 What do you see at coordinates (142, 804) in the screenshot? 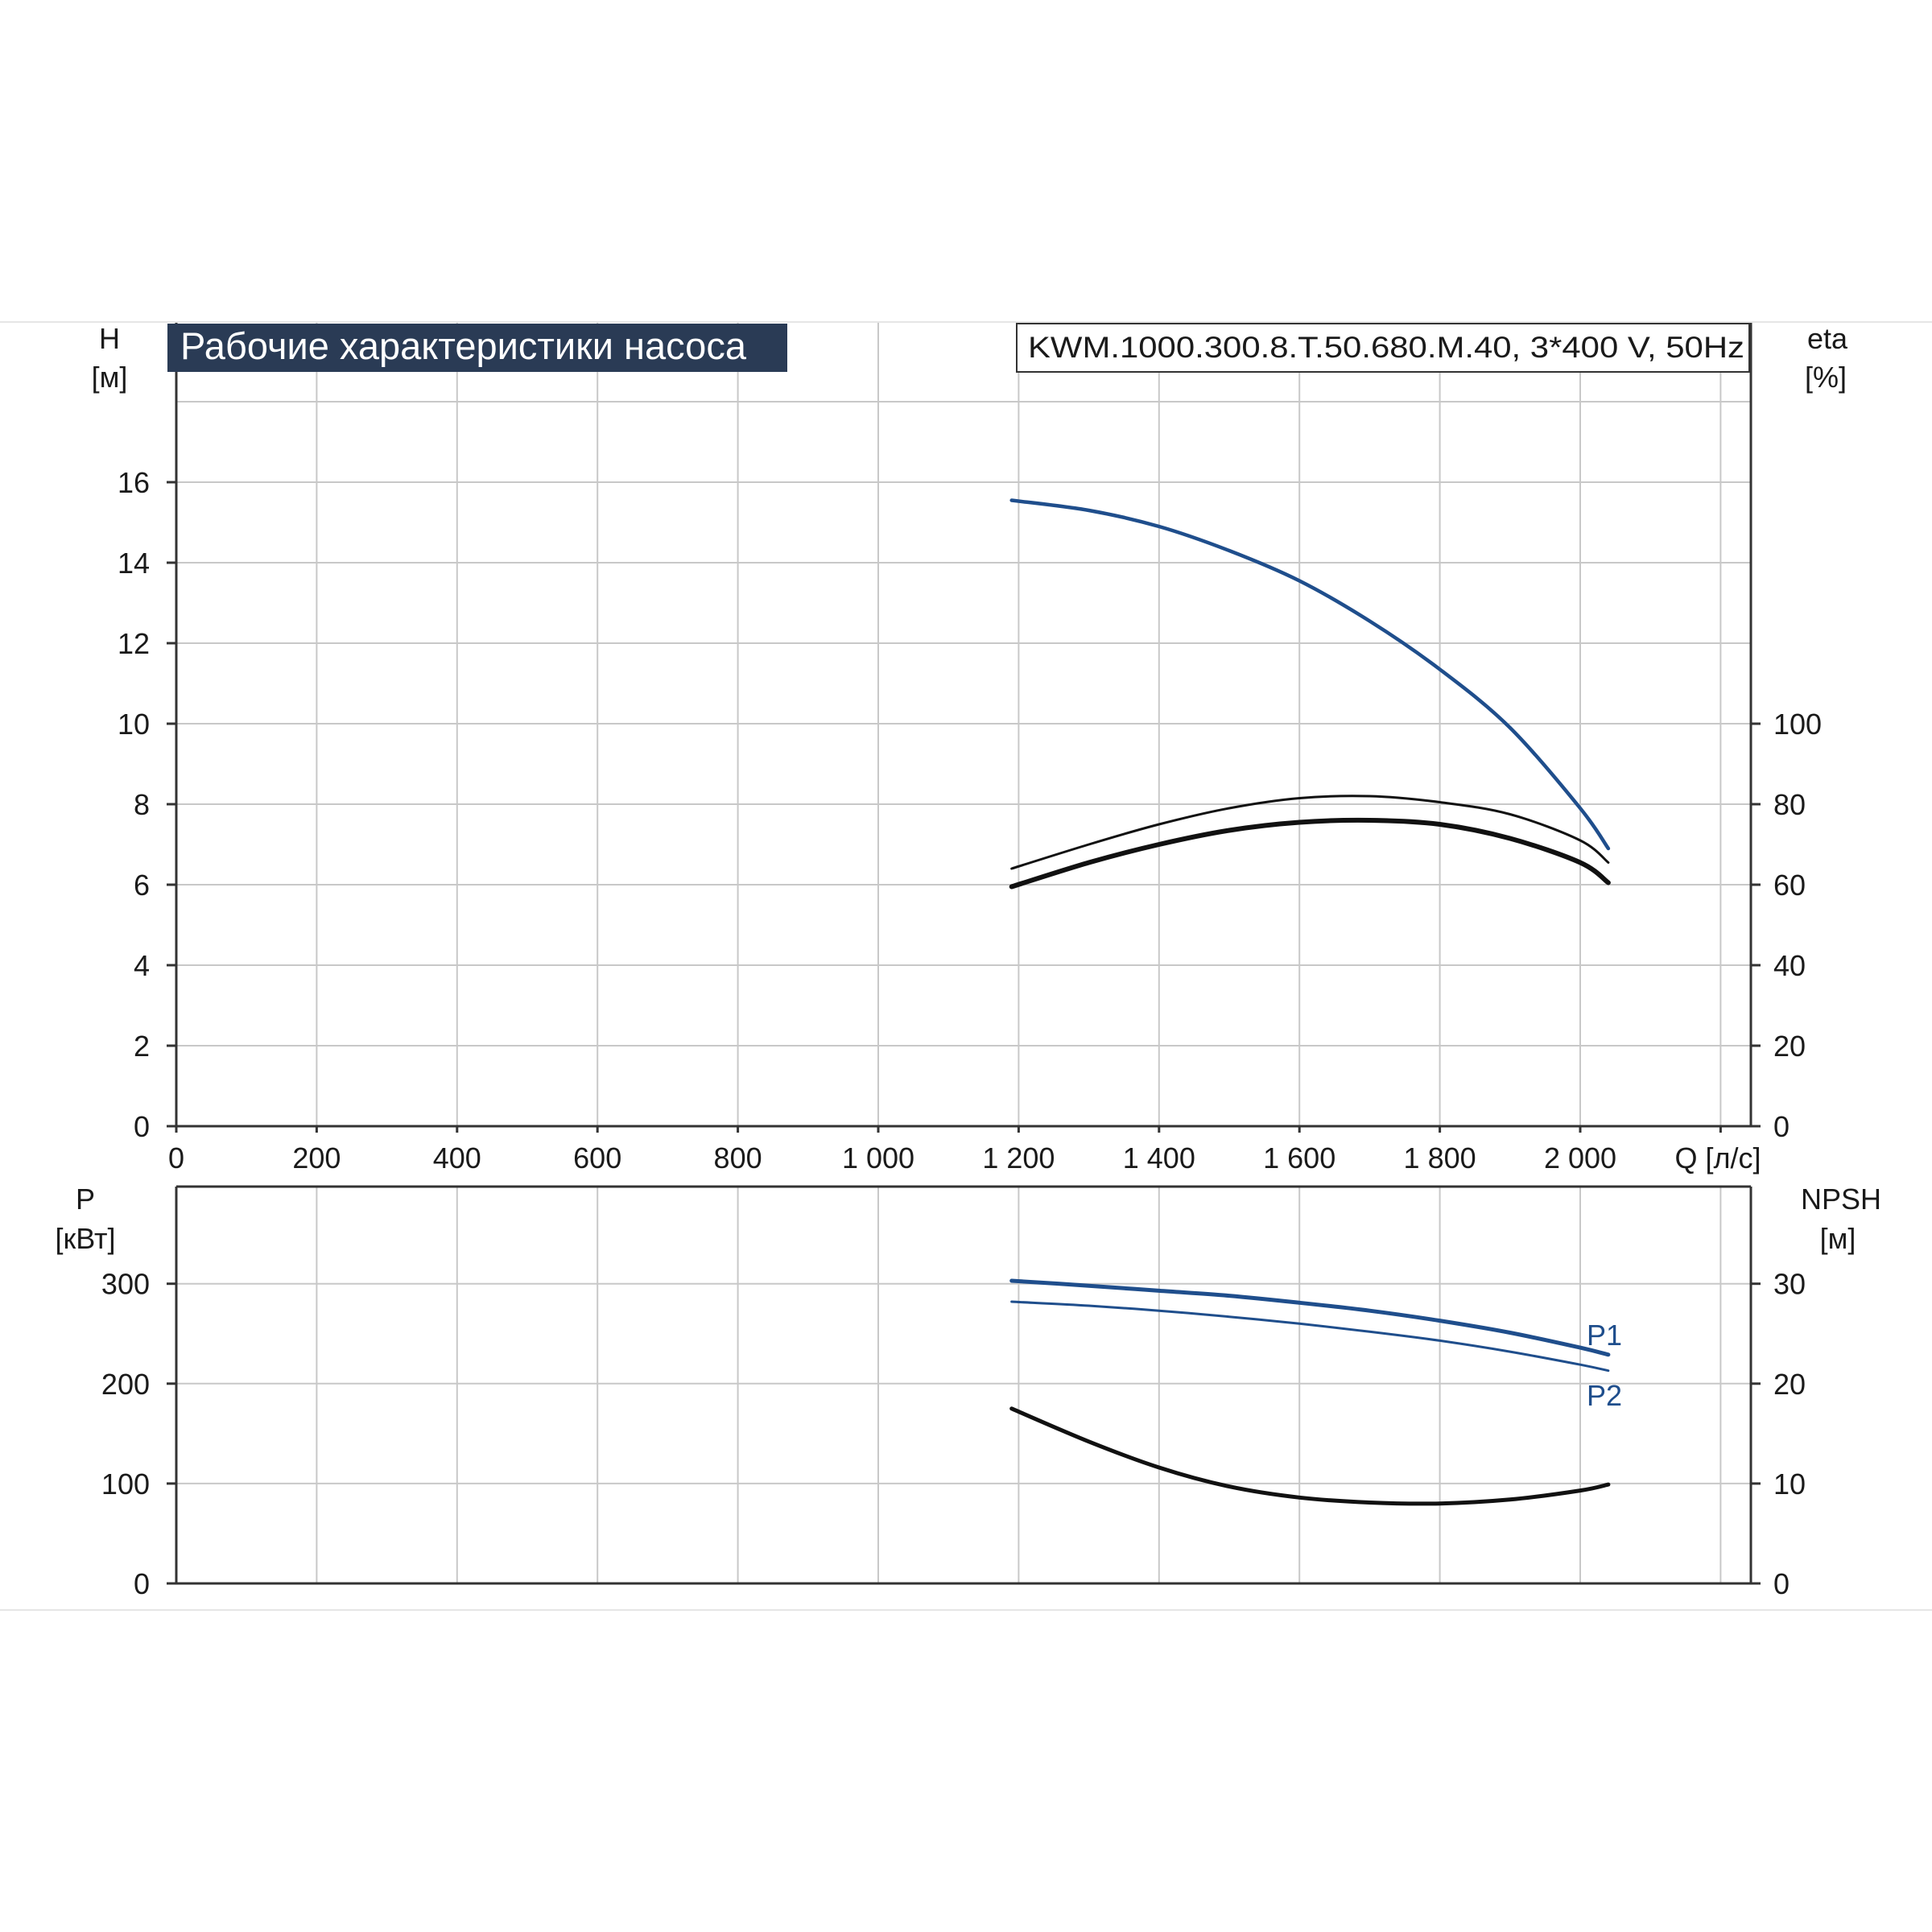
I see `h-tick-label: 8` at bounding box center [142, 804].